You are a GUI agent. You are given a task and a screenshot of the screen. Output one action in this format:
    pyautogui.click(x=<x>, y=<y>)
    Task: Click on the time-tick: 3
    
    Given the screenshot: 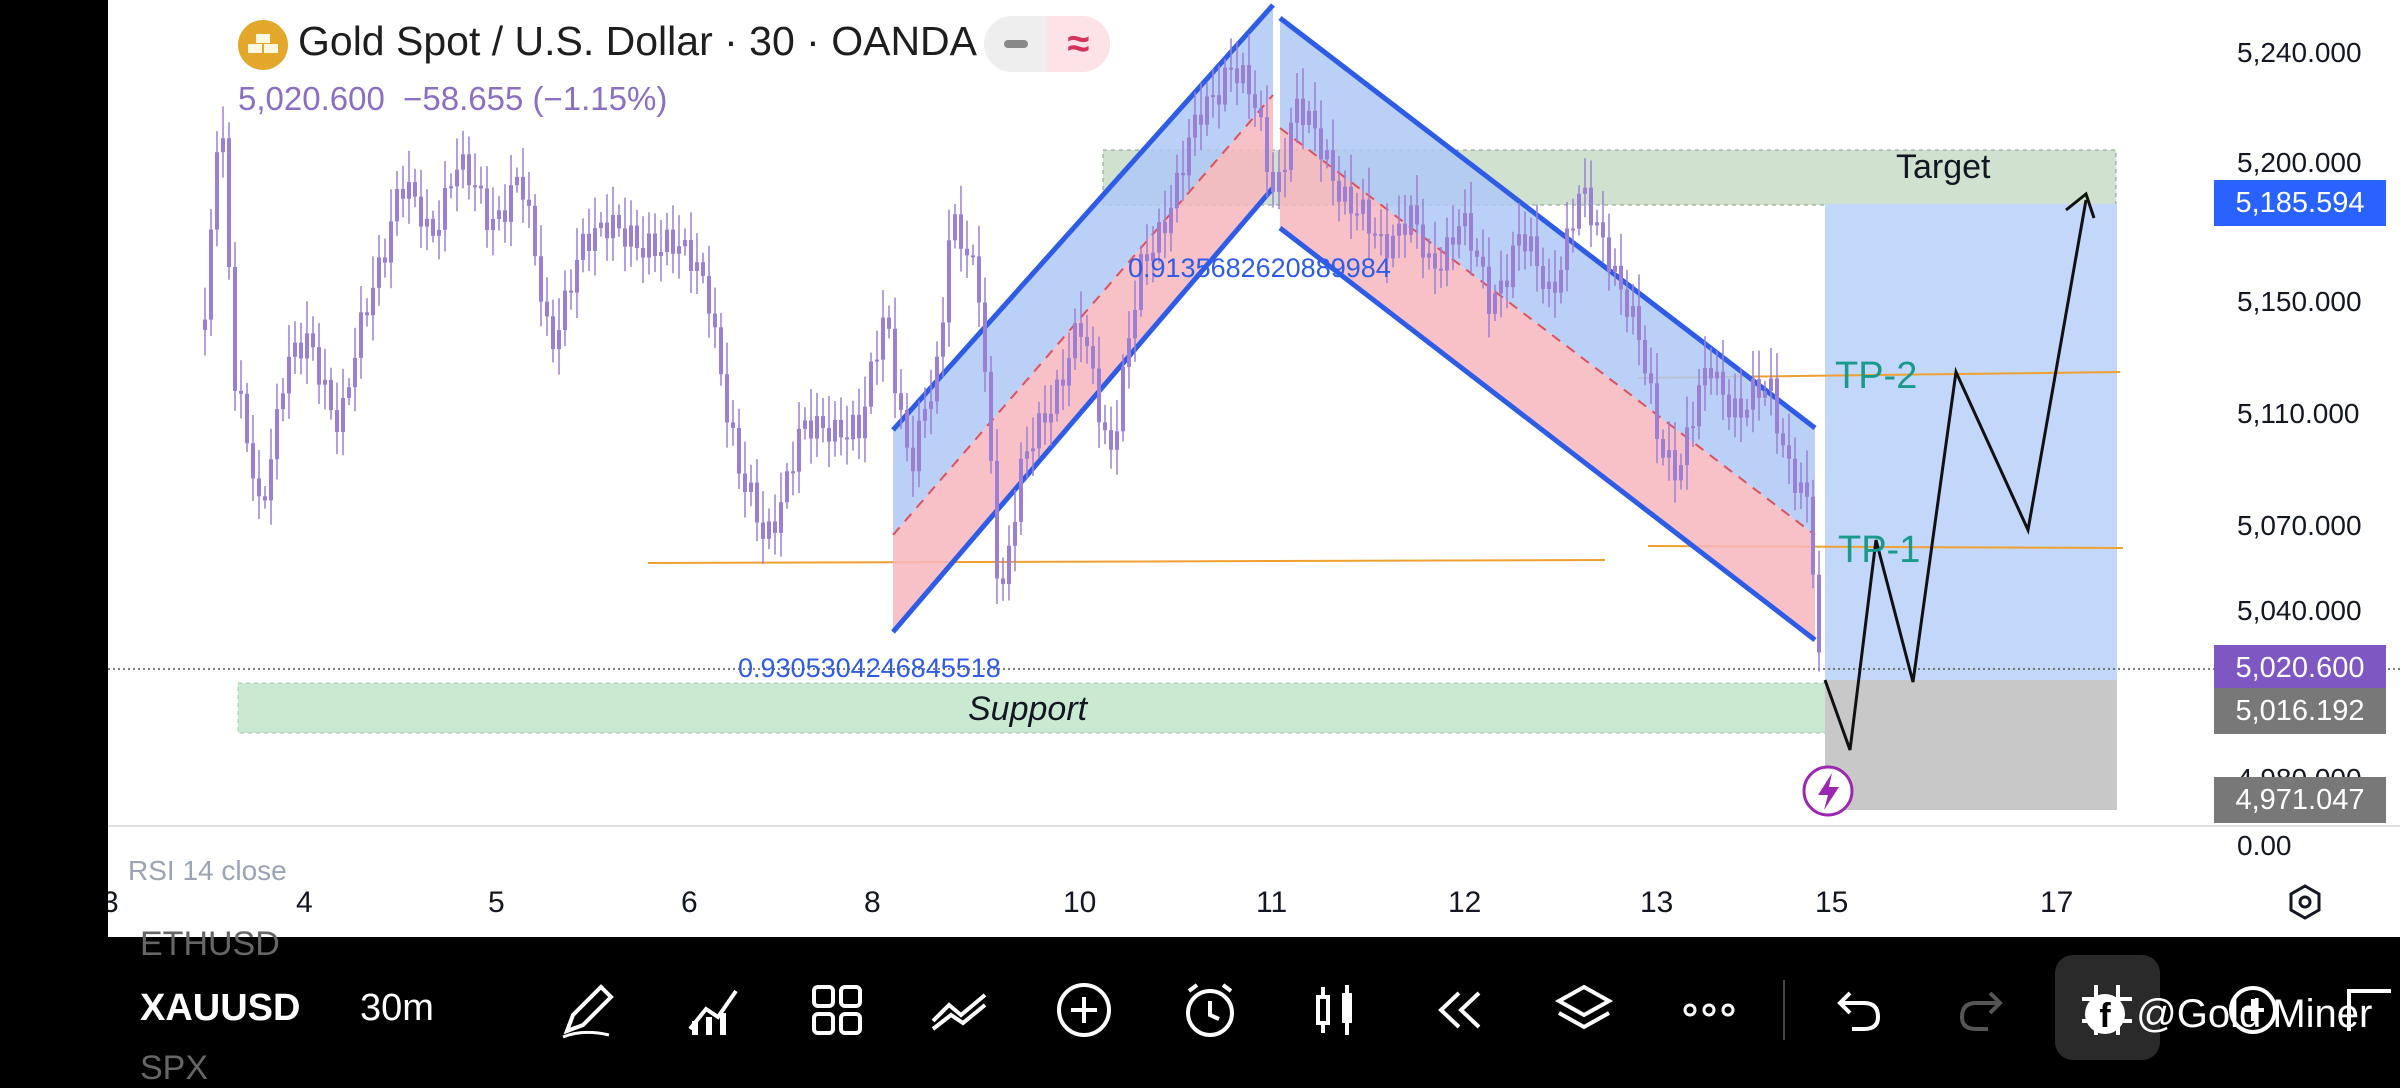 What is the action you would take?
    pyautogui.click(x=113, y=902)
    